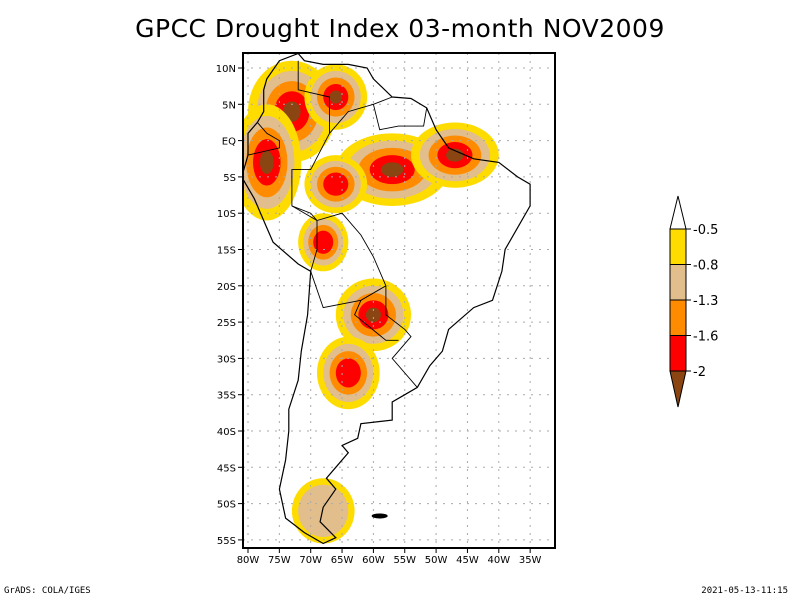  Describe the element at coordinates (229, 142) in the screenshot. I see `y-tick-label: EQ` at that location.